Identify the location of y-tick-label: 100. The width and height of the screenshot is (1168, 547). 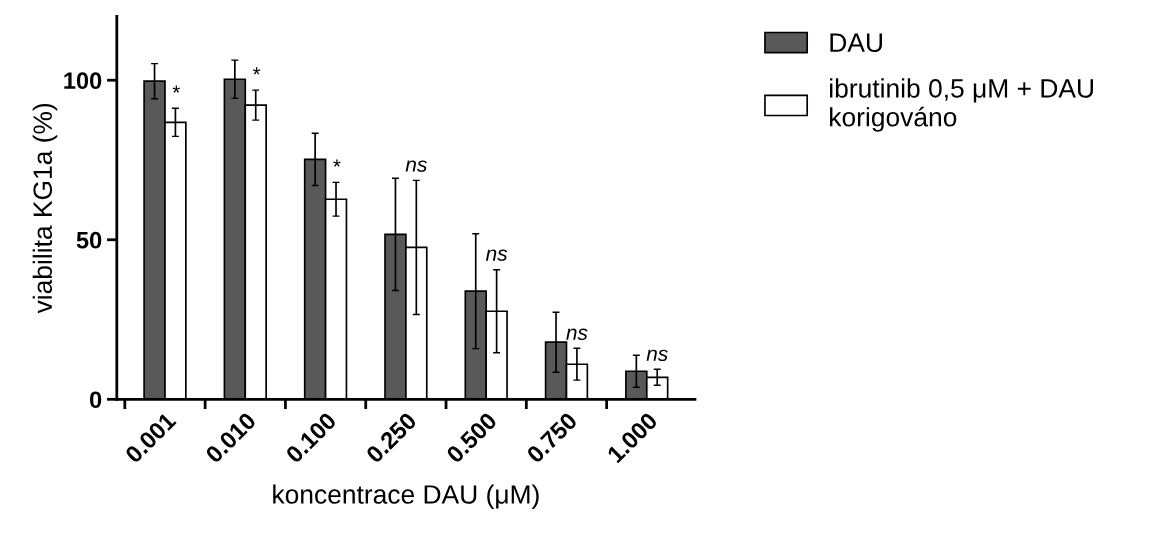
(83, 81).